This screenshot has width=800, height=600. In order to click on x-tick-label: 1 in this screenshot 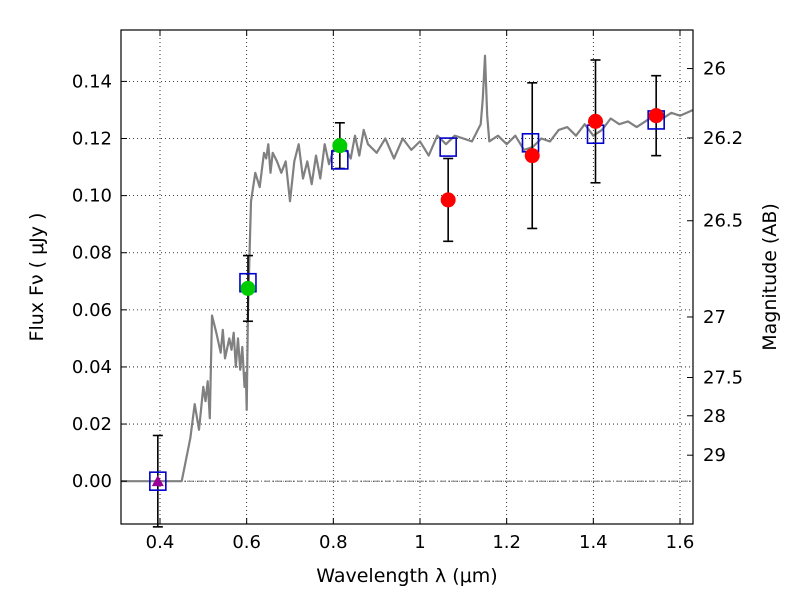, I will do `click(419, 542)`.